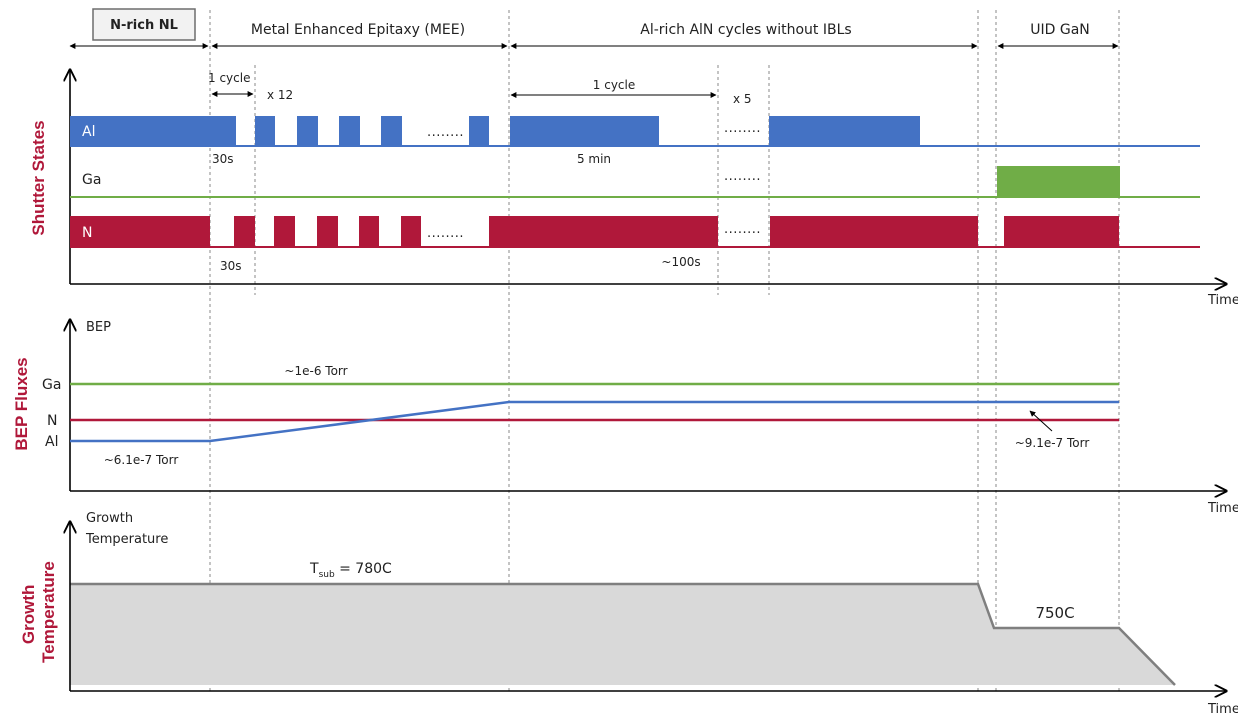 The image size is (1238, 721). What do you see at coordinates (315, 371) in the screenshot?
I see `ga-flux-value: ~1e-6 Torr` at bounding box center [315, 371].